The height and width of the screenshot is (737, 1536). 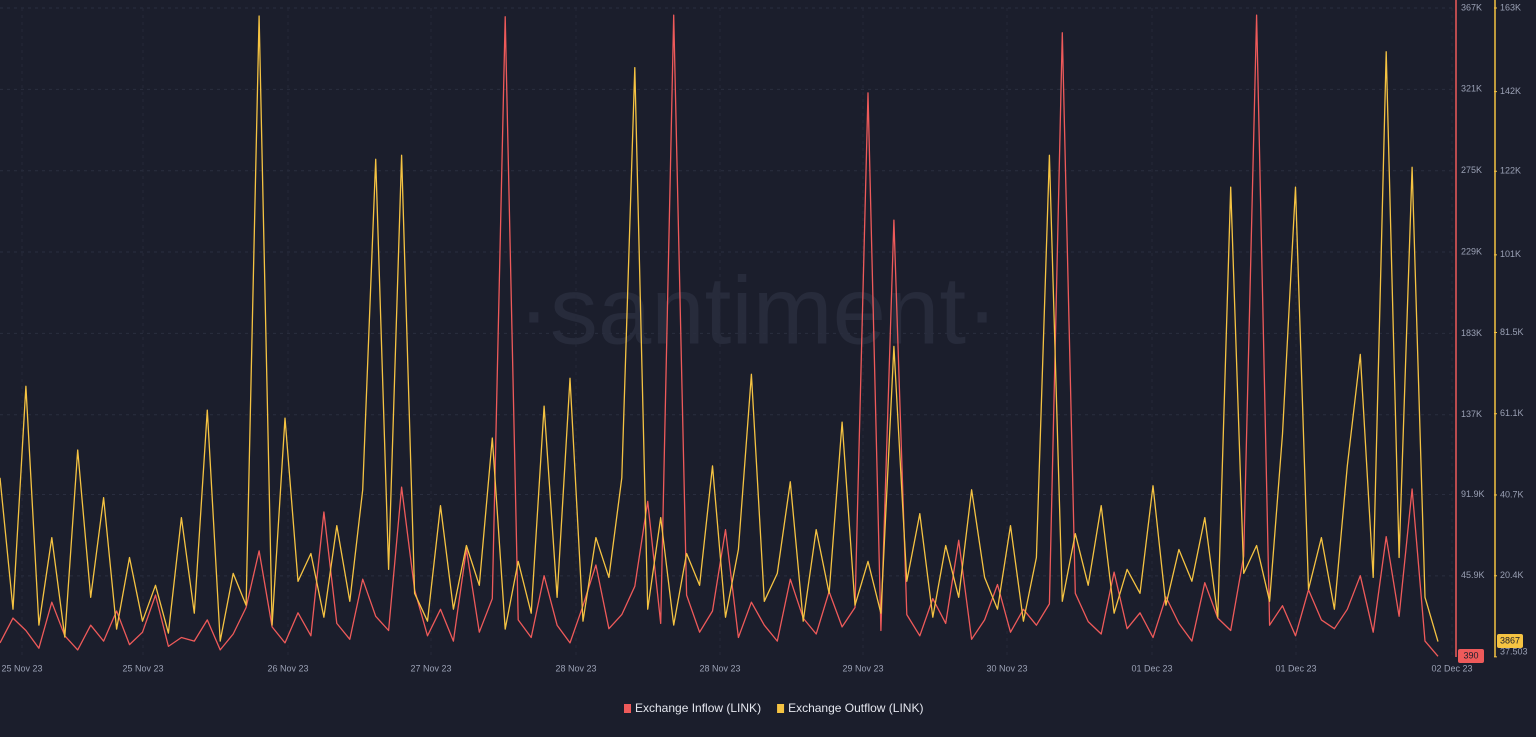 What do you see at coordinates (1510, 254) in the screenshot?
I see `y2-tick-label: 101K` at bounding box center [1510, 254].